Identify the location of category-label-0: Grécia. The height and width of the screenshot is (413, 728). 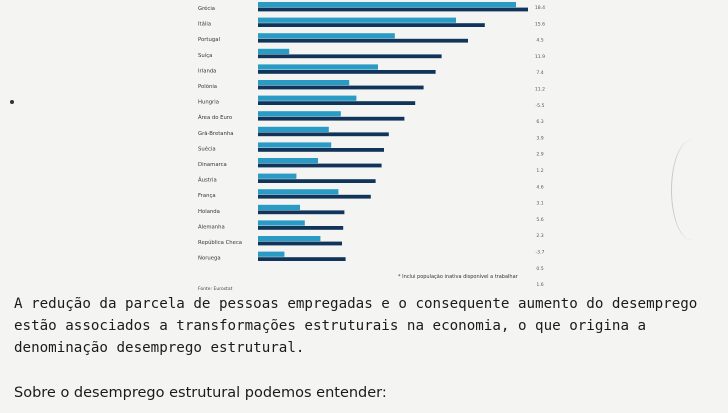
(206, 8).